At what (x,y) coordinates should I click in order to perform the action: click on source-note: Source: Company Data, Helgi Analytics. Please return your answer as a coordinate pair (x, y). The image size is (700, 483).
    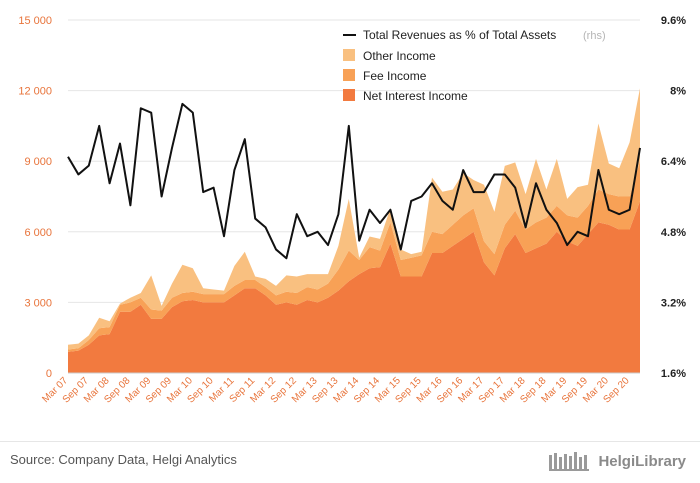
    Looking at the image, I should click on (123, 459).